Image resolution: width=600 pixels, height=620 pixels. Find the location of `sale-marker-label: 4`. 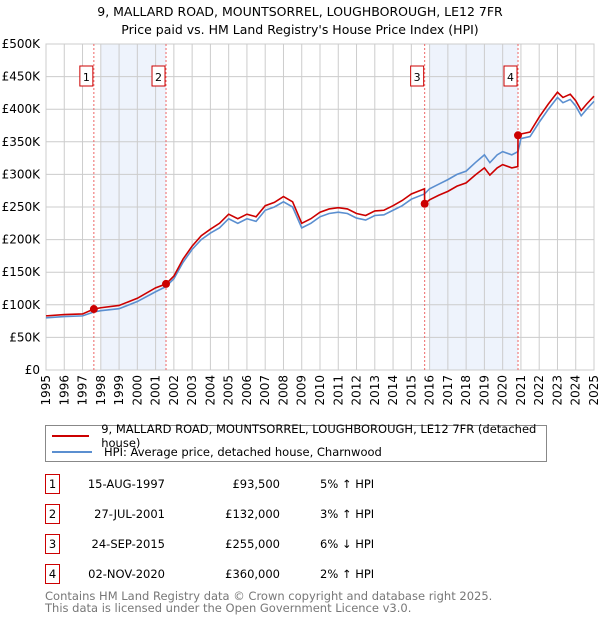

sale-marker-label: 4 is located at coordinates (510, 77).